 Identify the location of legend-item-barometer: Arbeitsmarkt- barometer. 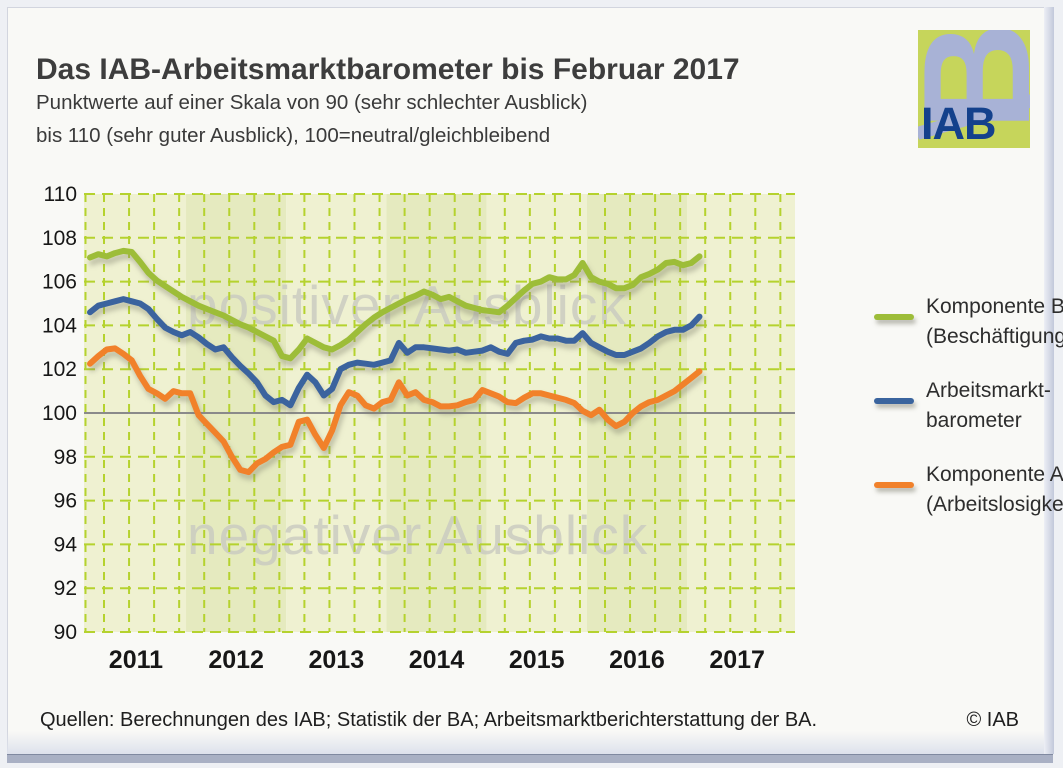
(957, 406).